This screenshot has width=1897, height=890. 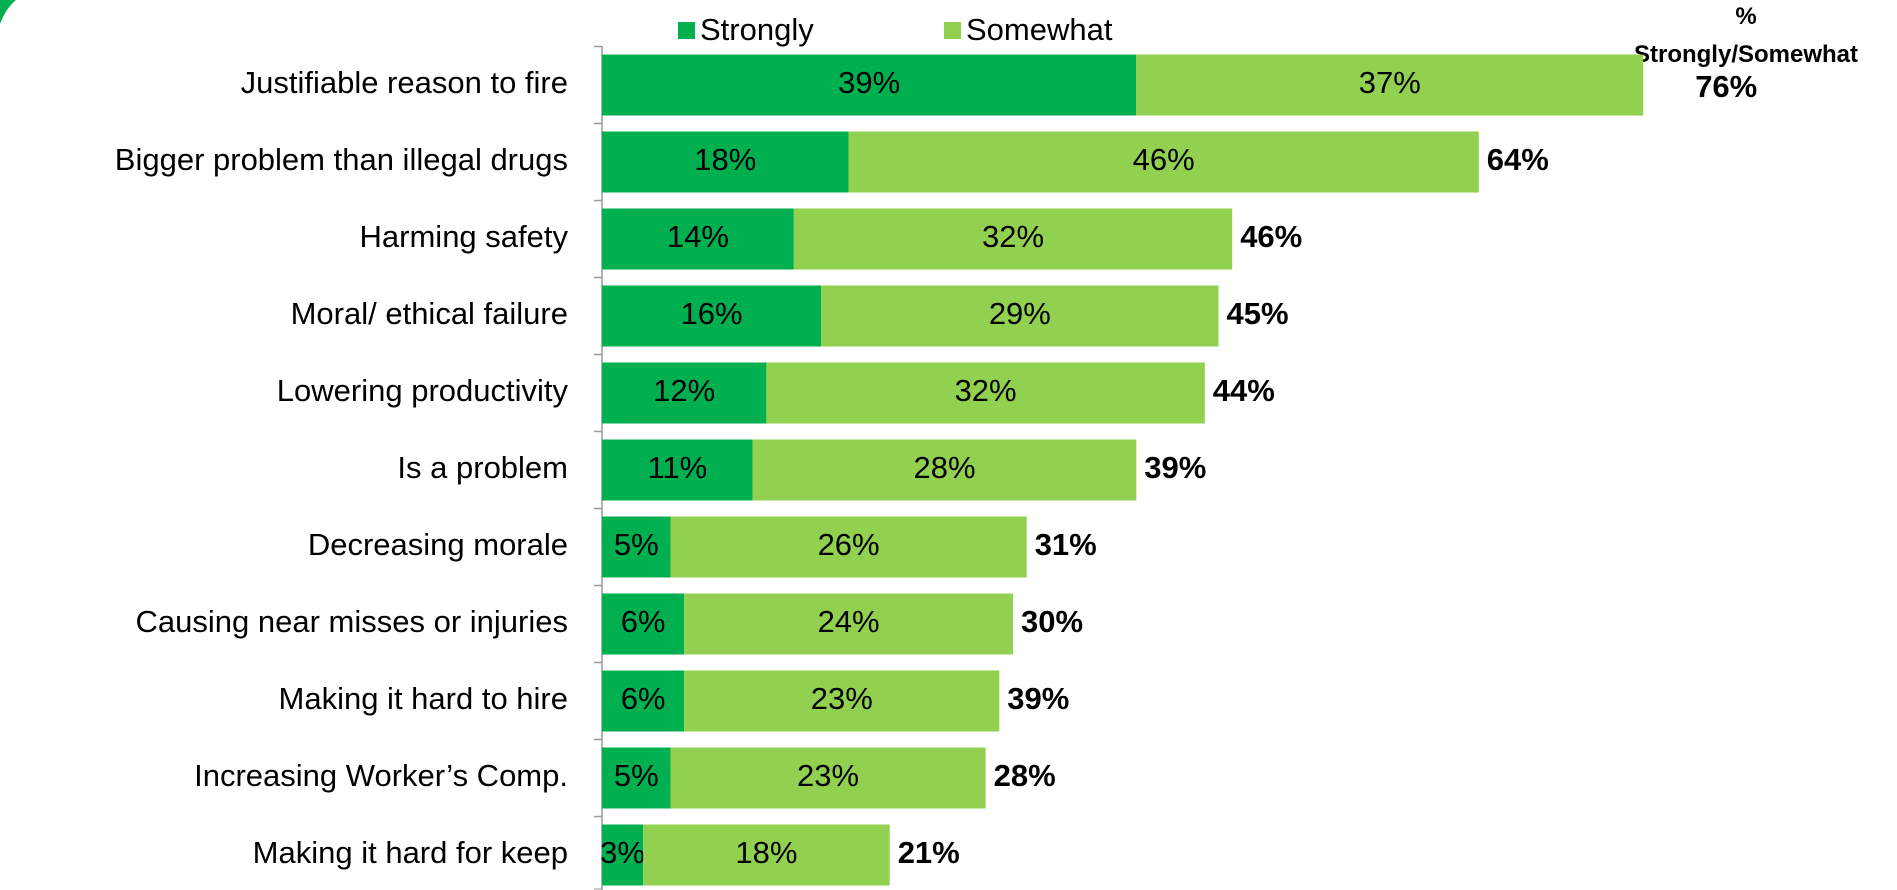 I want to click on bar-value-label: 12%, so click(x=684, y=390).